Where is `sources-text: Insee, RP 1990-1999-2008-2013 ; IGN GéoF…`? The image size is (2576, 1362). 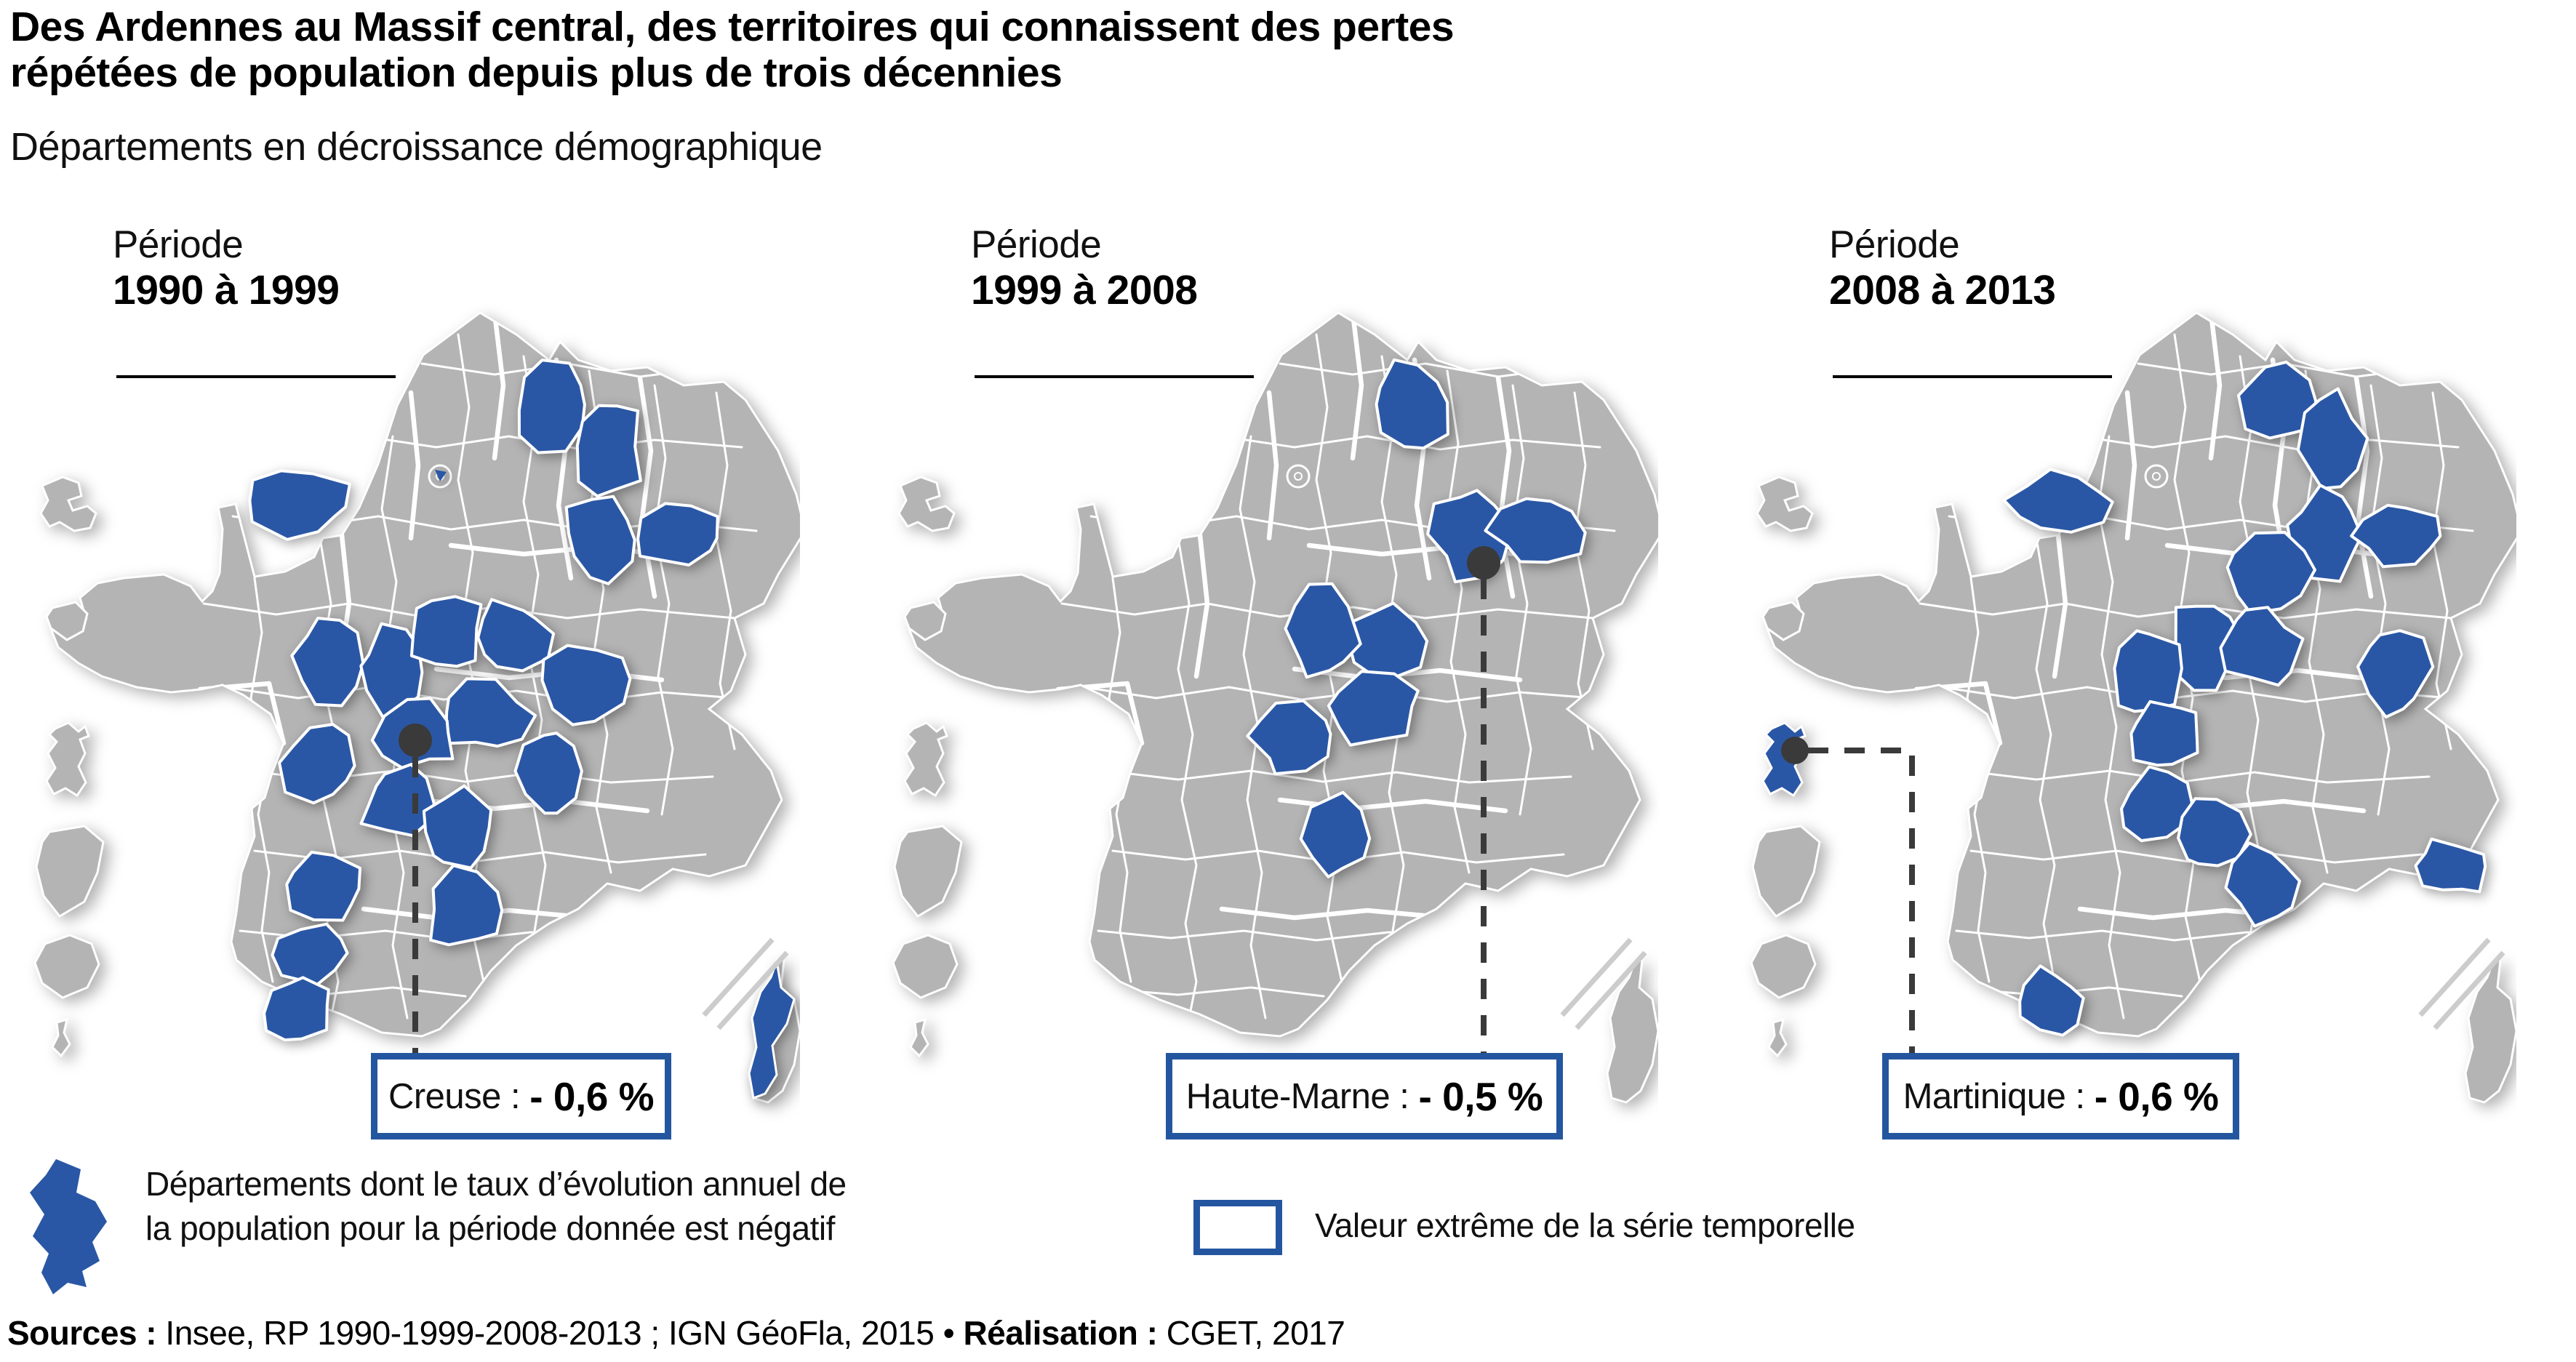 sources-text: Insee, RP 1990-1999-2008-2013 ; IGN GéoF… is located at coordinates (560, 1333).